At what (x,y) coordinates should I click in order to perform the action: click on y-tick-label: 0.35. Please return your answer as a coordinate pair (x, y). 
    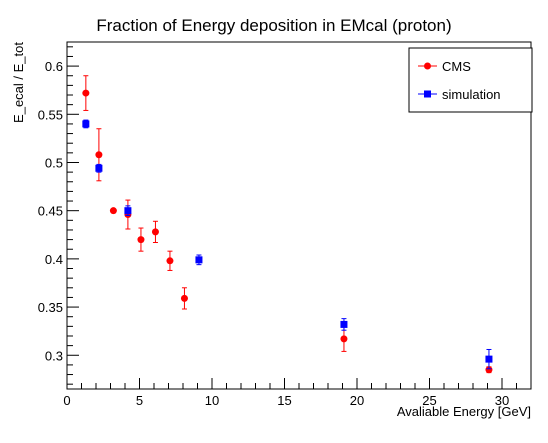
    Looking at the image, I should click on (50, 307).